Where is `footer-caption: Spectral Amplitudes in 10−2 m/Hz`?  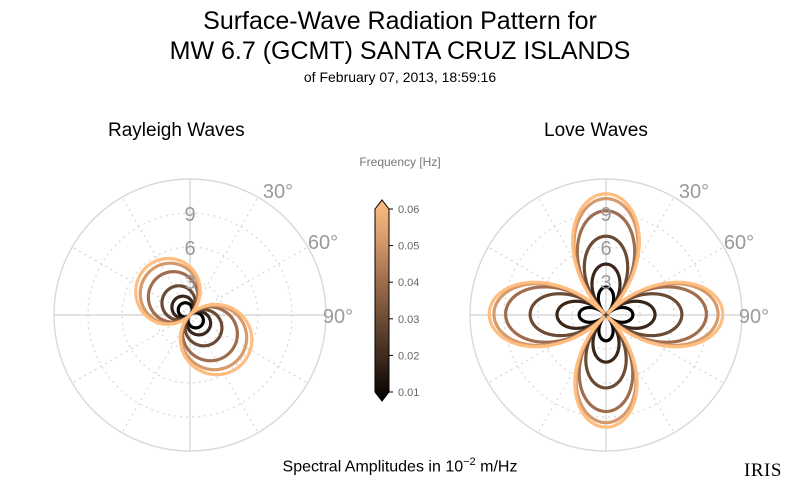
footer-caption: Spectral Amplitudes in 10−2 m/Hz is located at coordinates (400, 466).